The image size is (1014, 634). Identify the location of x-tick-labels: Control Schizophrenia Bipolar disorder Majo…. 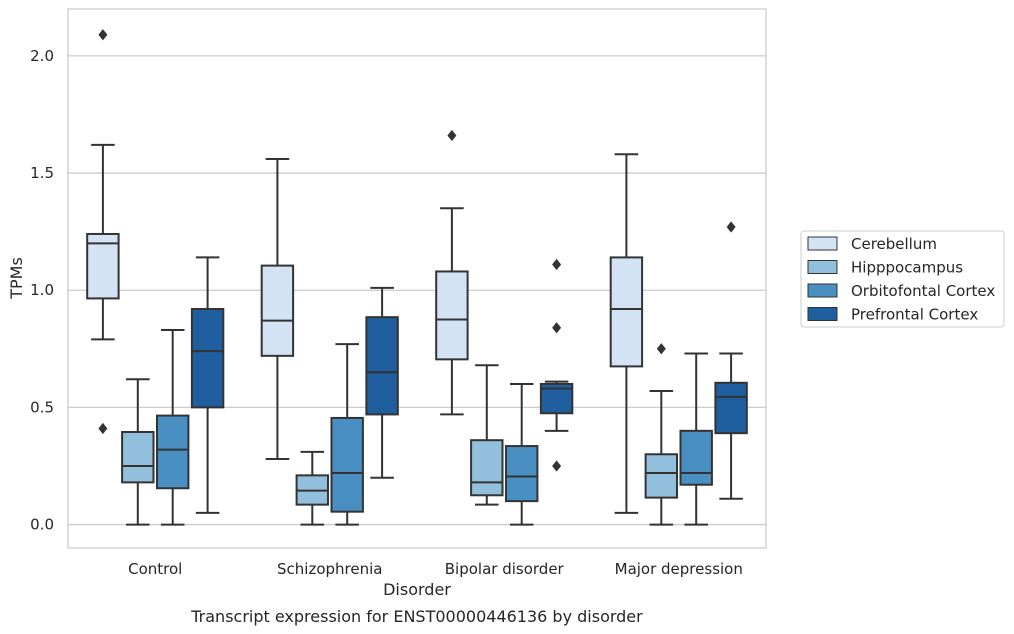
(435, 569).